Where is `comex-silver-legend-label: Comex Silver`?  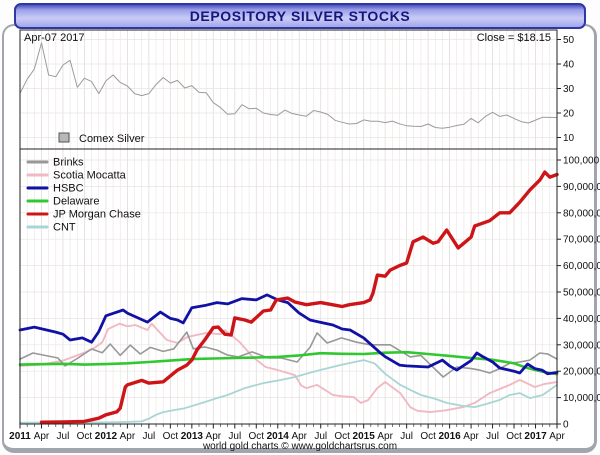 comex-silver-legend-label: Comex Silver is located at coordinates (112, 139).